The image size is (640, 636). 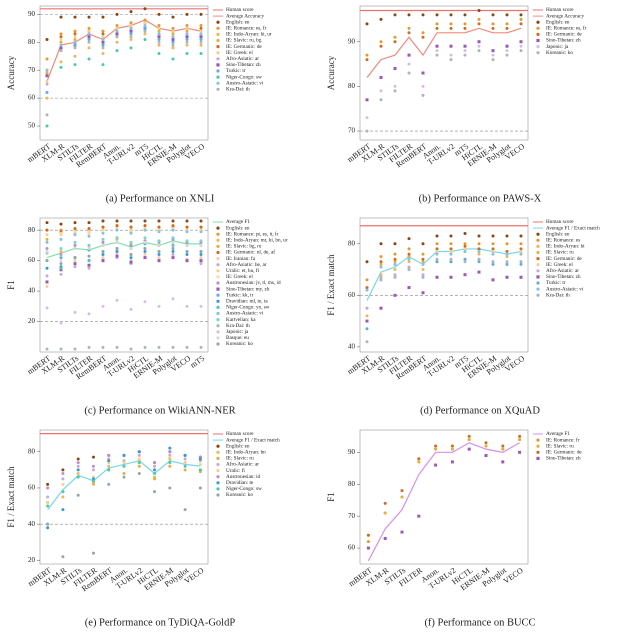 What do you see at coordinates (352, 452) in the screenshot?
I see `y-tick-label: 90` at bounding box center [352, 452].